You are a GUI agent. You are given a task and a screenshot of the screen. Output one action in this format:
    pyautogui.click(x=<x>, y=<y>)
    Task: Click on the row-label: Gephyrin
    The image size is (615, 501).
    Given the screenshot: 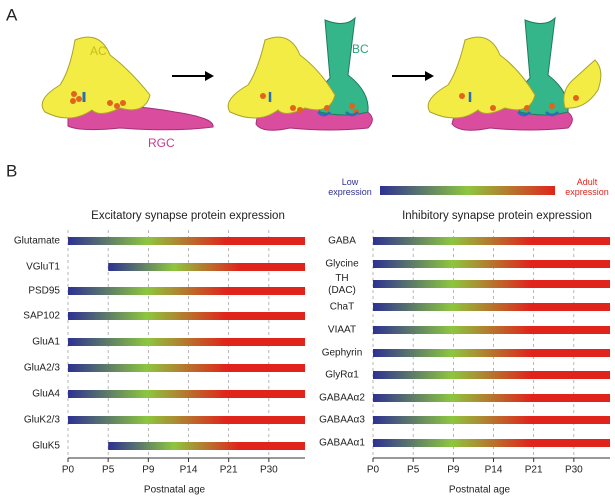 What is the action you would take?
    pyautogui.click(x=342, y=353)
    